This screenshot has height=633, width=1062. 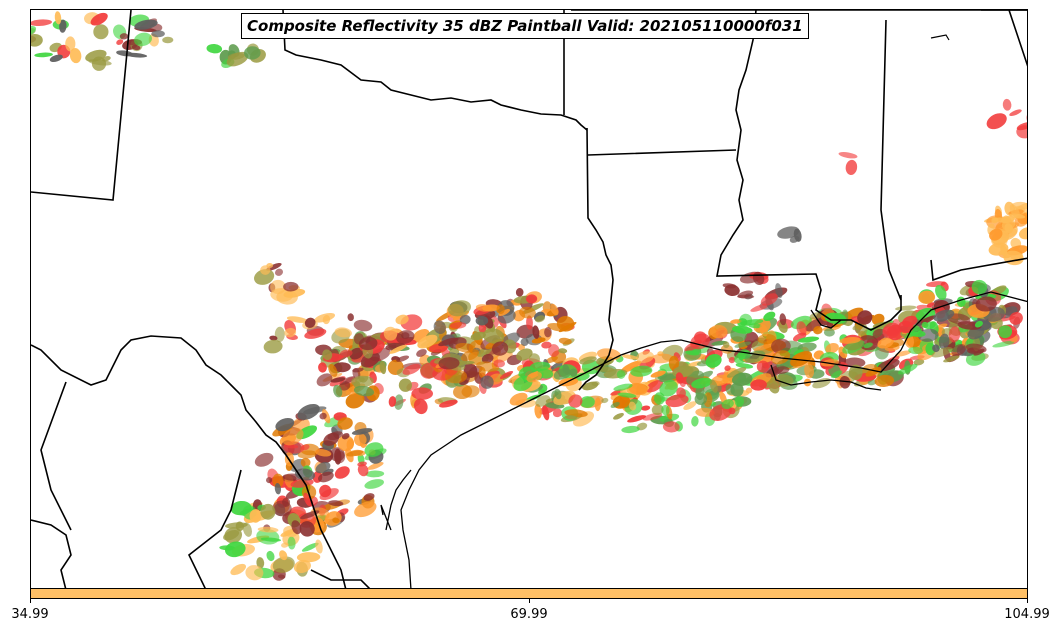 I want to click on boundary-ok-tx, so click(x=435, y=70).